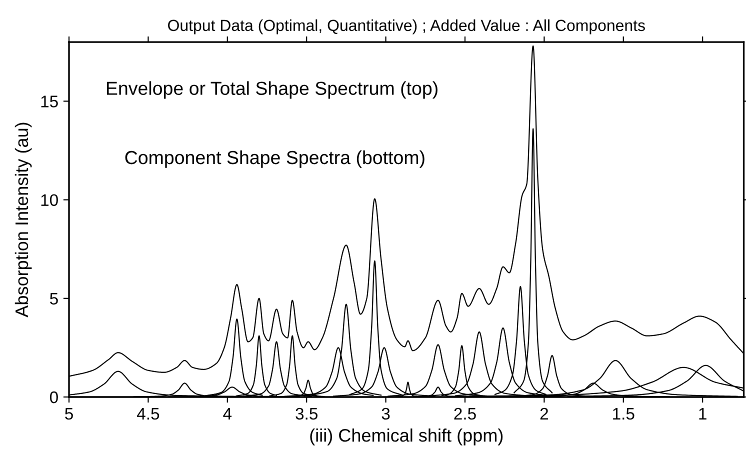 This screenshot has height=452, width=746. Describe the element at coordinates (272, 90) in the screenshot. I see `annotation: Envelope or Total Shape Spectrum (top)` at that location.